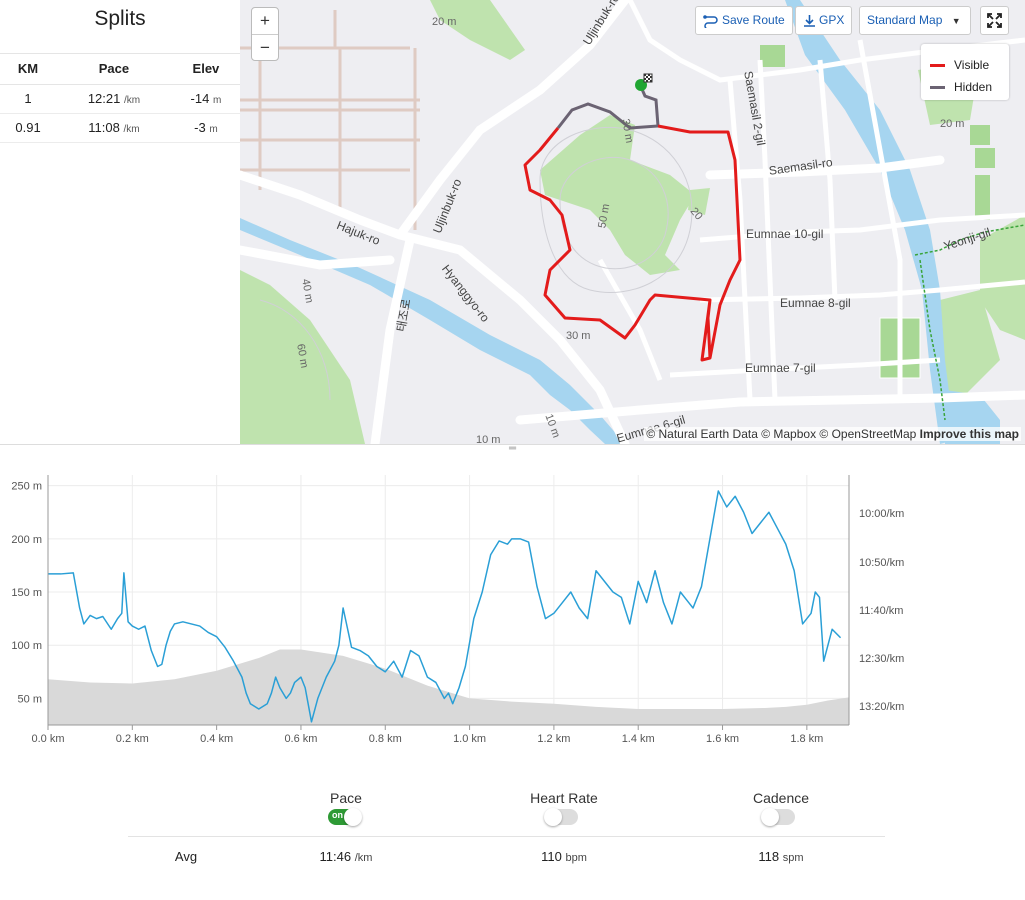 This screenshot has width=1025, height=900. What do you see at coordinates (205, 99) in the screenshot?
I see `split-elev: -14 m` at bounding box center [205, 99].